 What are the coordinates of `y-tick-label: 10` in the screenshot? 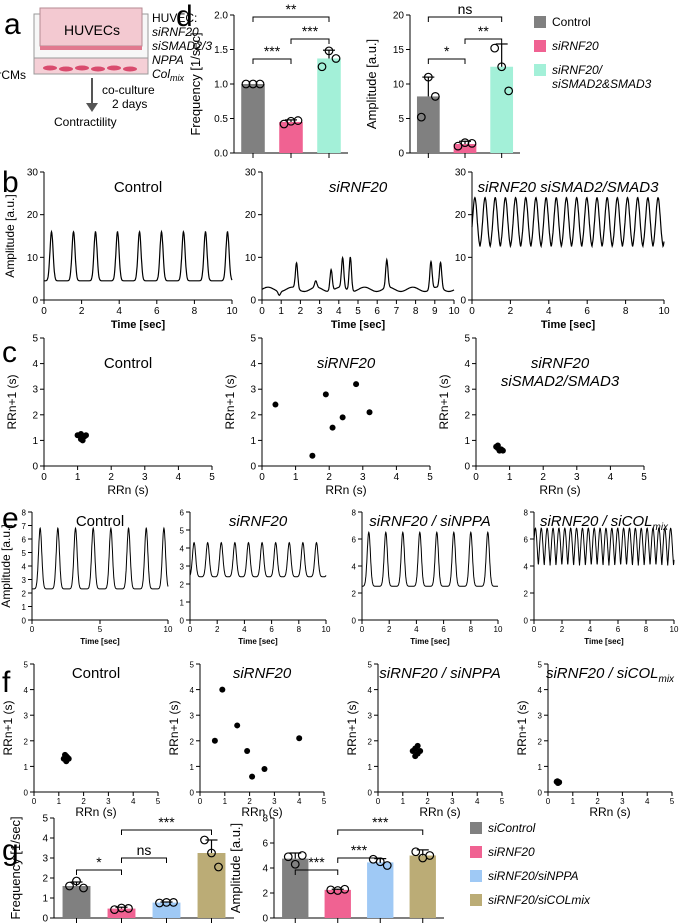 It's located at (33, 258).